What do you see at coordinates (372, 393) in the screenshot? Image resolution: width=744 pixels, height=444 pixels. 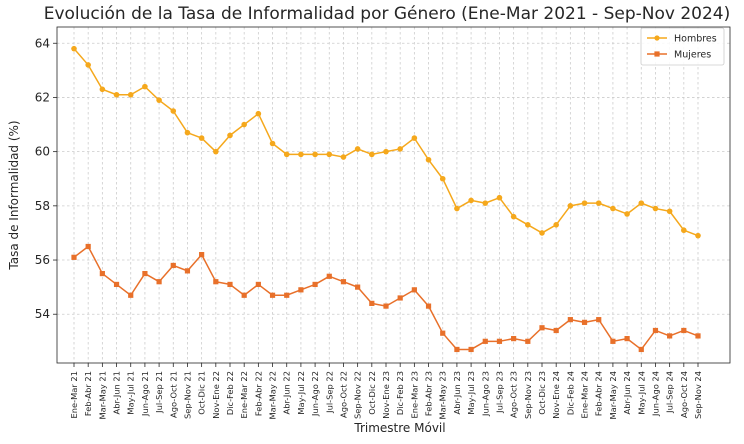 I see `x-tick-label: Oct-Dic 22` at bounding box center [372, 393].